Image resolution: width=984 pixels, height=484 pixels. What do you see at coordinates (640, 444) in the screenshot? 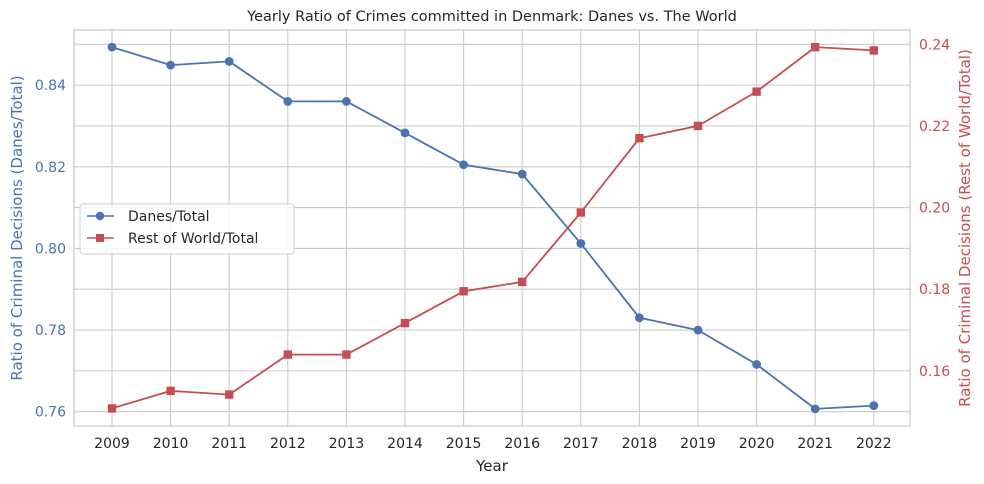
I see `x-tick-label: 2018` at bounding box center [640, 444].